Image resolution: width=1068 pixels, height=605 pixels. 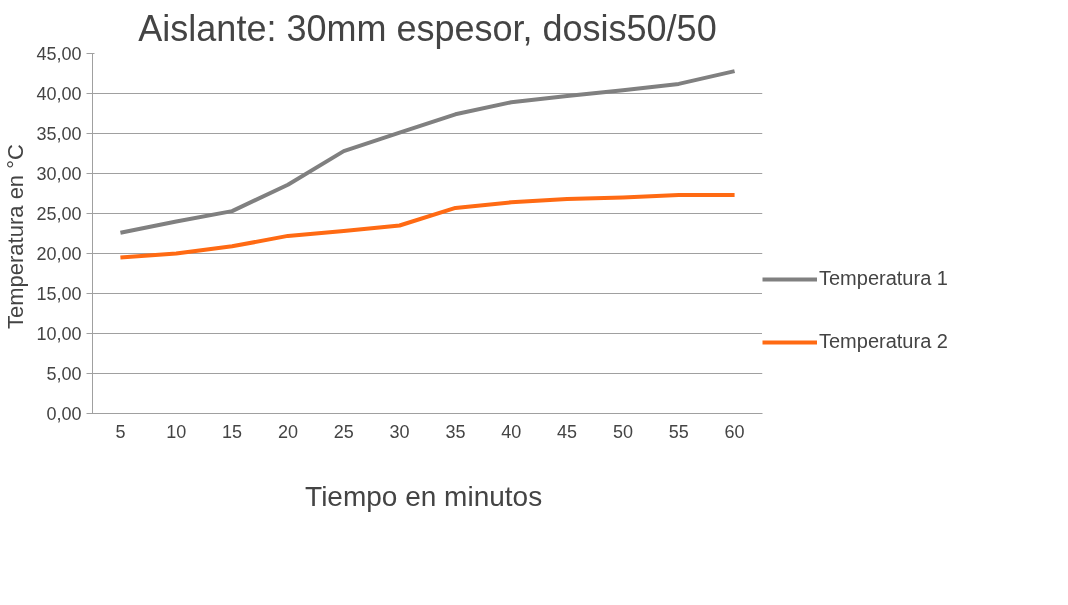 I want to click on x-tick-label: 30, so click(x=399, y=431).